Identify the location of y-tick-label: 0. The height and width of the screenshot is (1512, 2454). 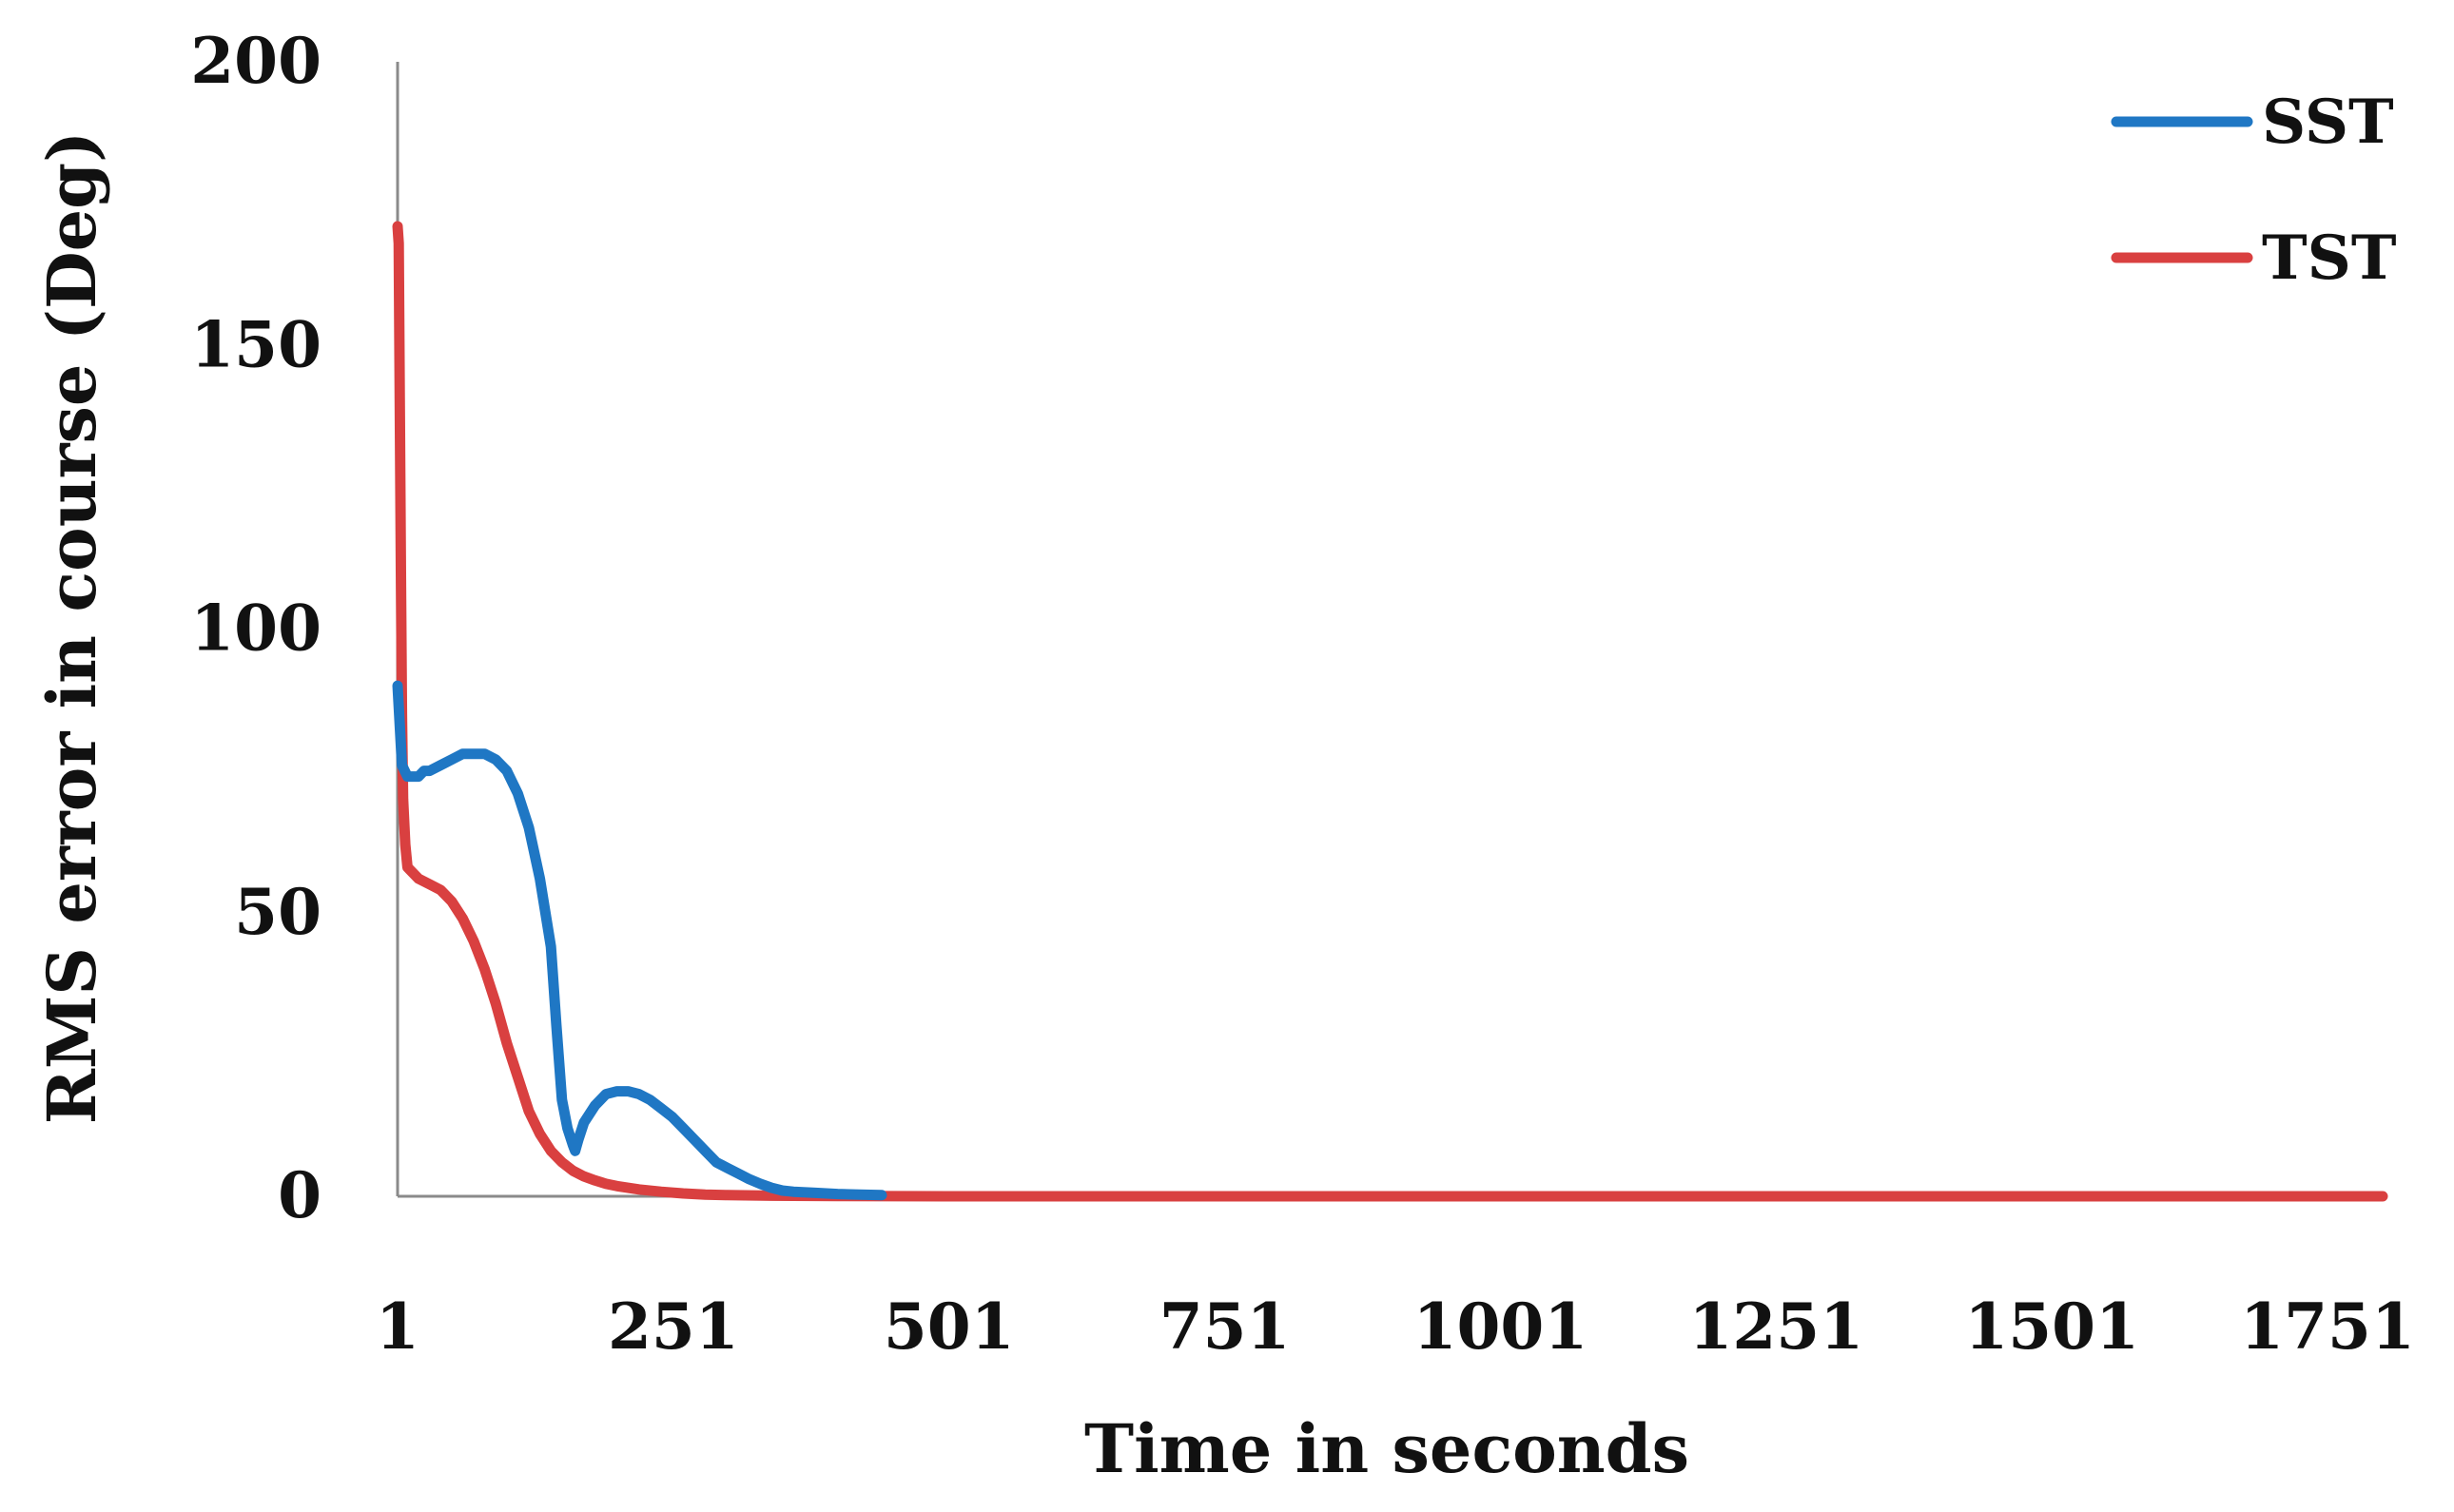
(299, 1195).